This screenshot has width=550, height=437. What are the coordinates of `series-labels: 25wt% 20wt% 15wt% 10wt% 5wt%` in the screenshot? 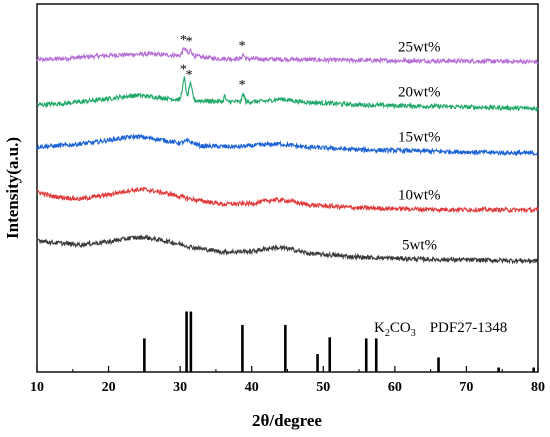 It's located at (419, 147).